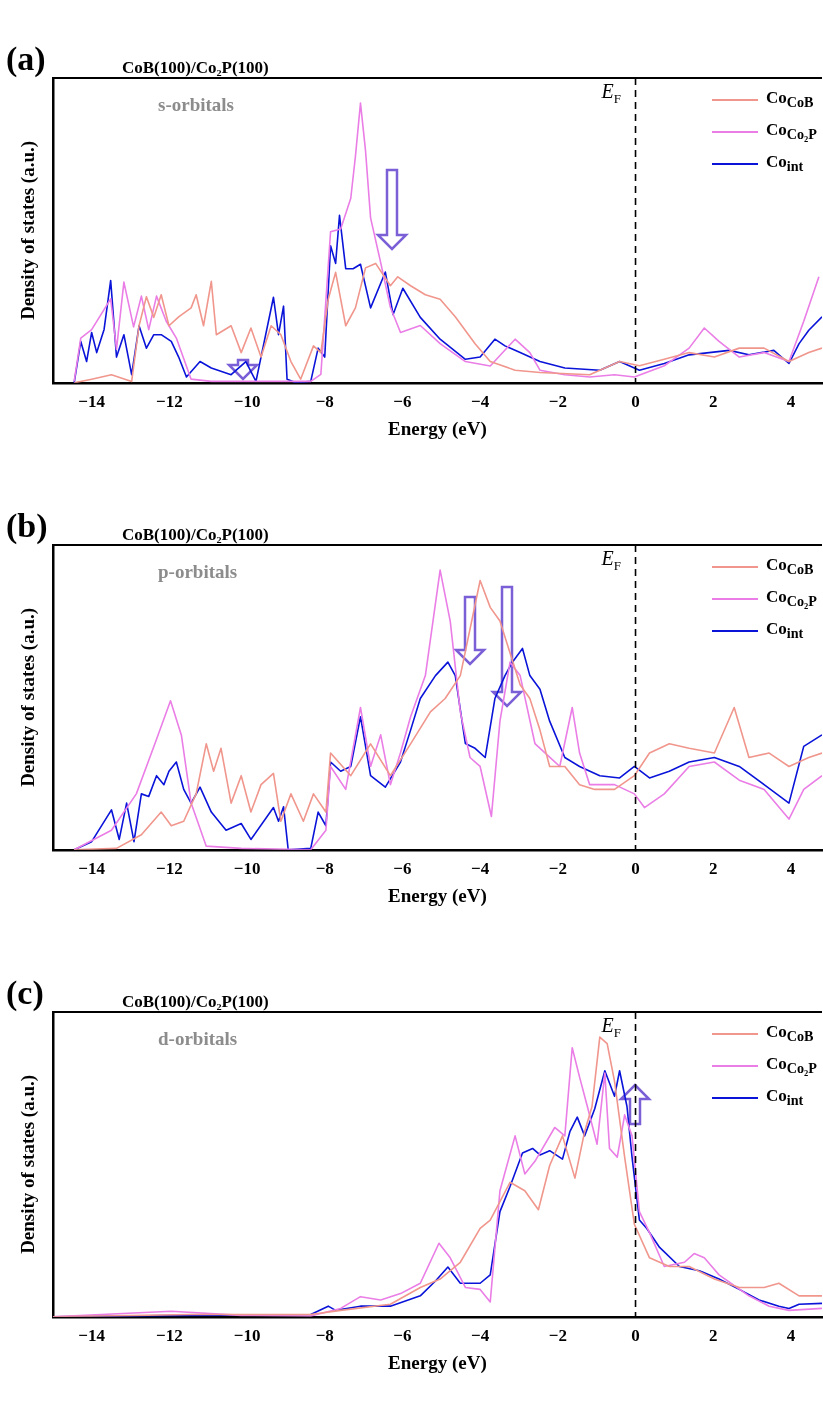 This screenshot has width=823, height=1403. Describe the element at coordinates (26, 59) in the screenshot. I see `text: (a)` at that location.